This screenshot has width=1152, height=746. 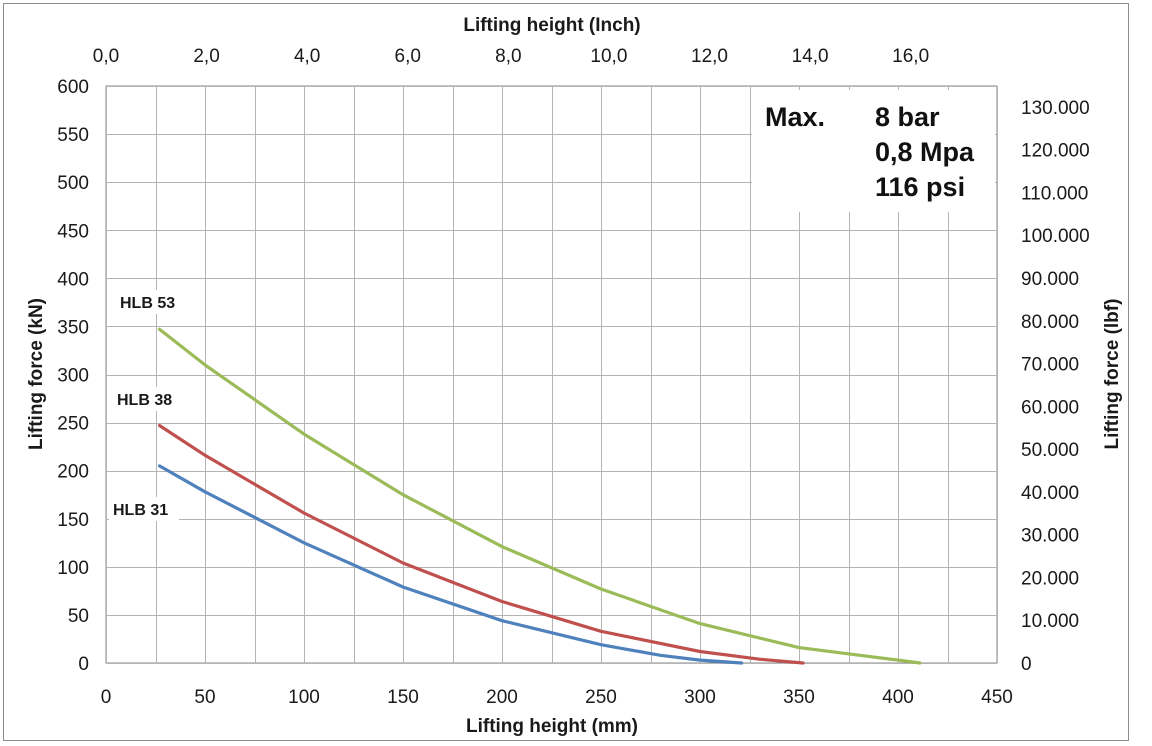 What do you see at coordinates (1050, 536) in the screenshot?
I see `y-right-tick-label: 30.000` at bounding box center [1050, 536].